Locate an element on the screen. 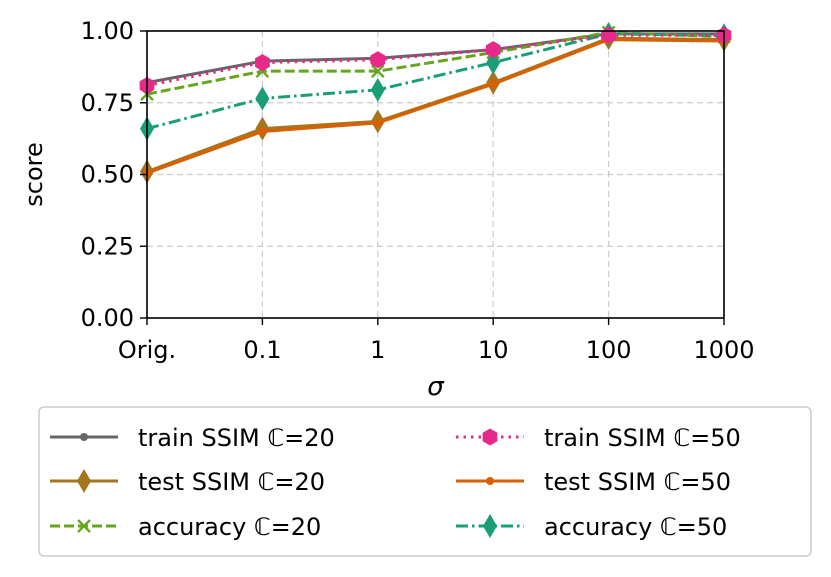 The image size is (831, 577). x-tick-label: Orig. is located at coordinates (147, 350).